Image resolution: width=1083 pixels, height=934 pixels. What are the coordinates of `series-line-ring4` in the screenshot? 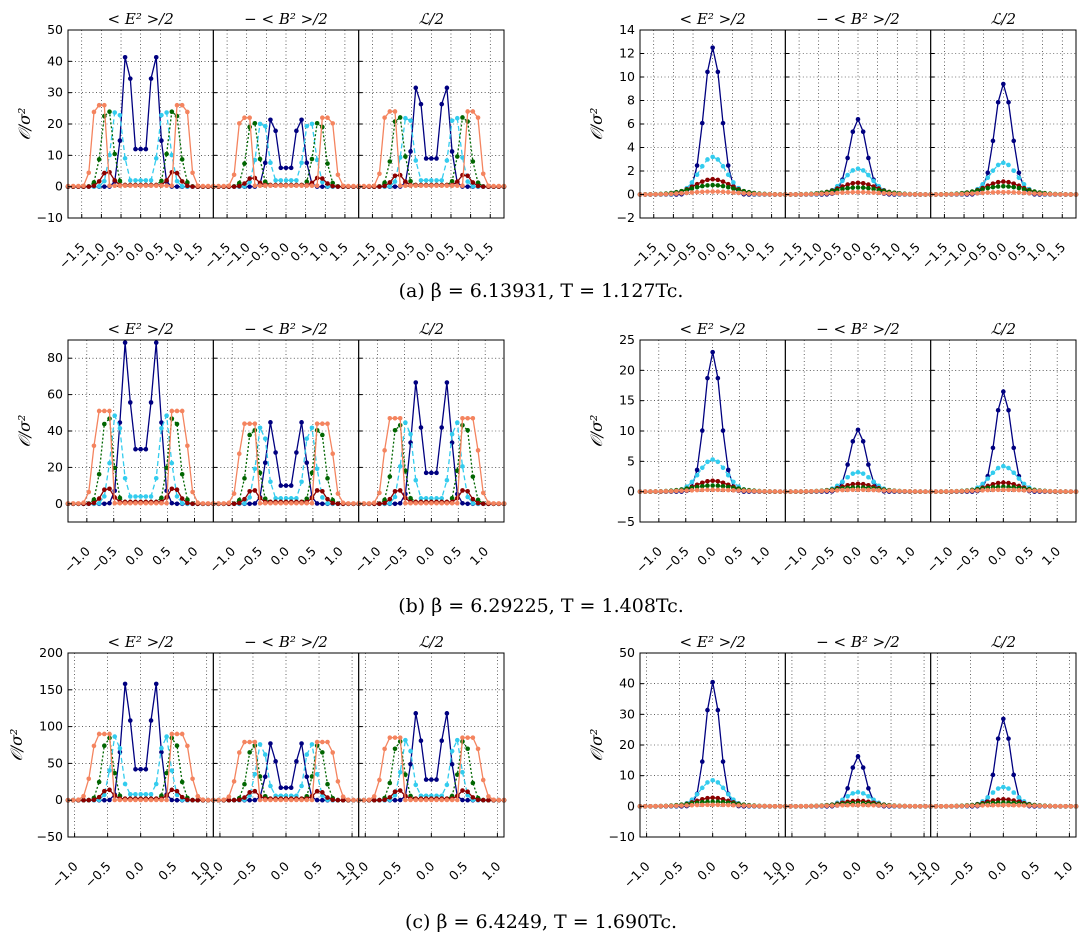 It's located at (286, 771).